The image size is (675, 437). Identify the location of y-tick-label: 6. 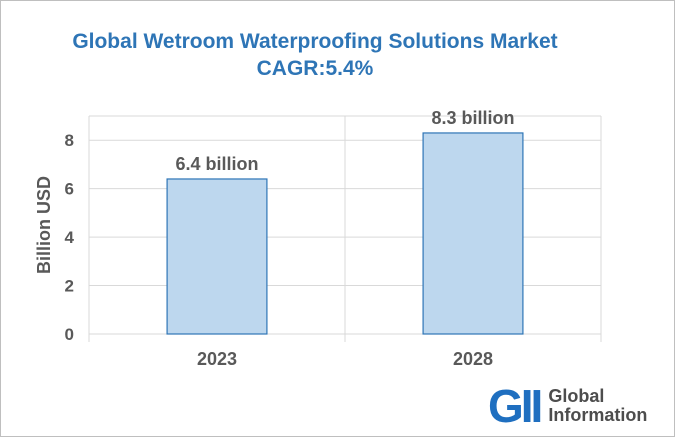
(69, 189).